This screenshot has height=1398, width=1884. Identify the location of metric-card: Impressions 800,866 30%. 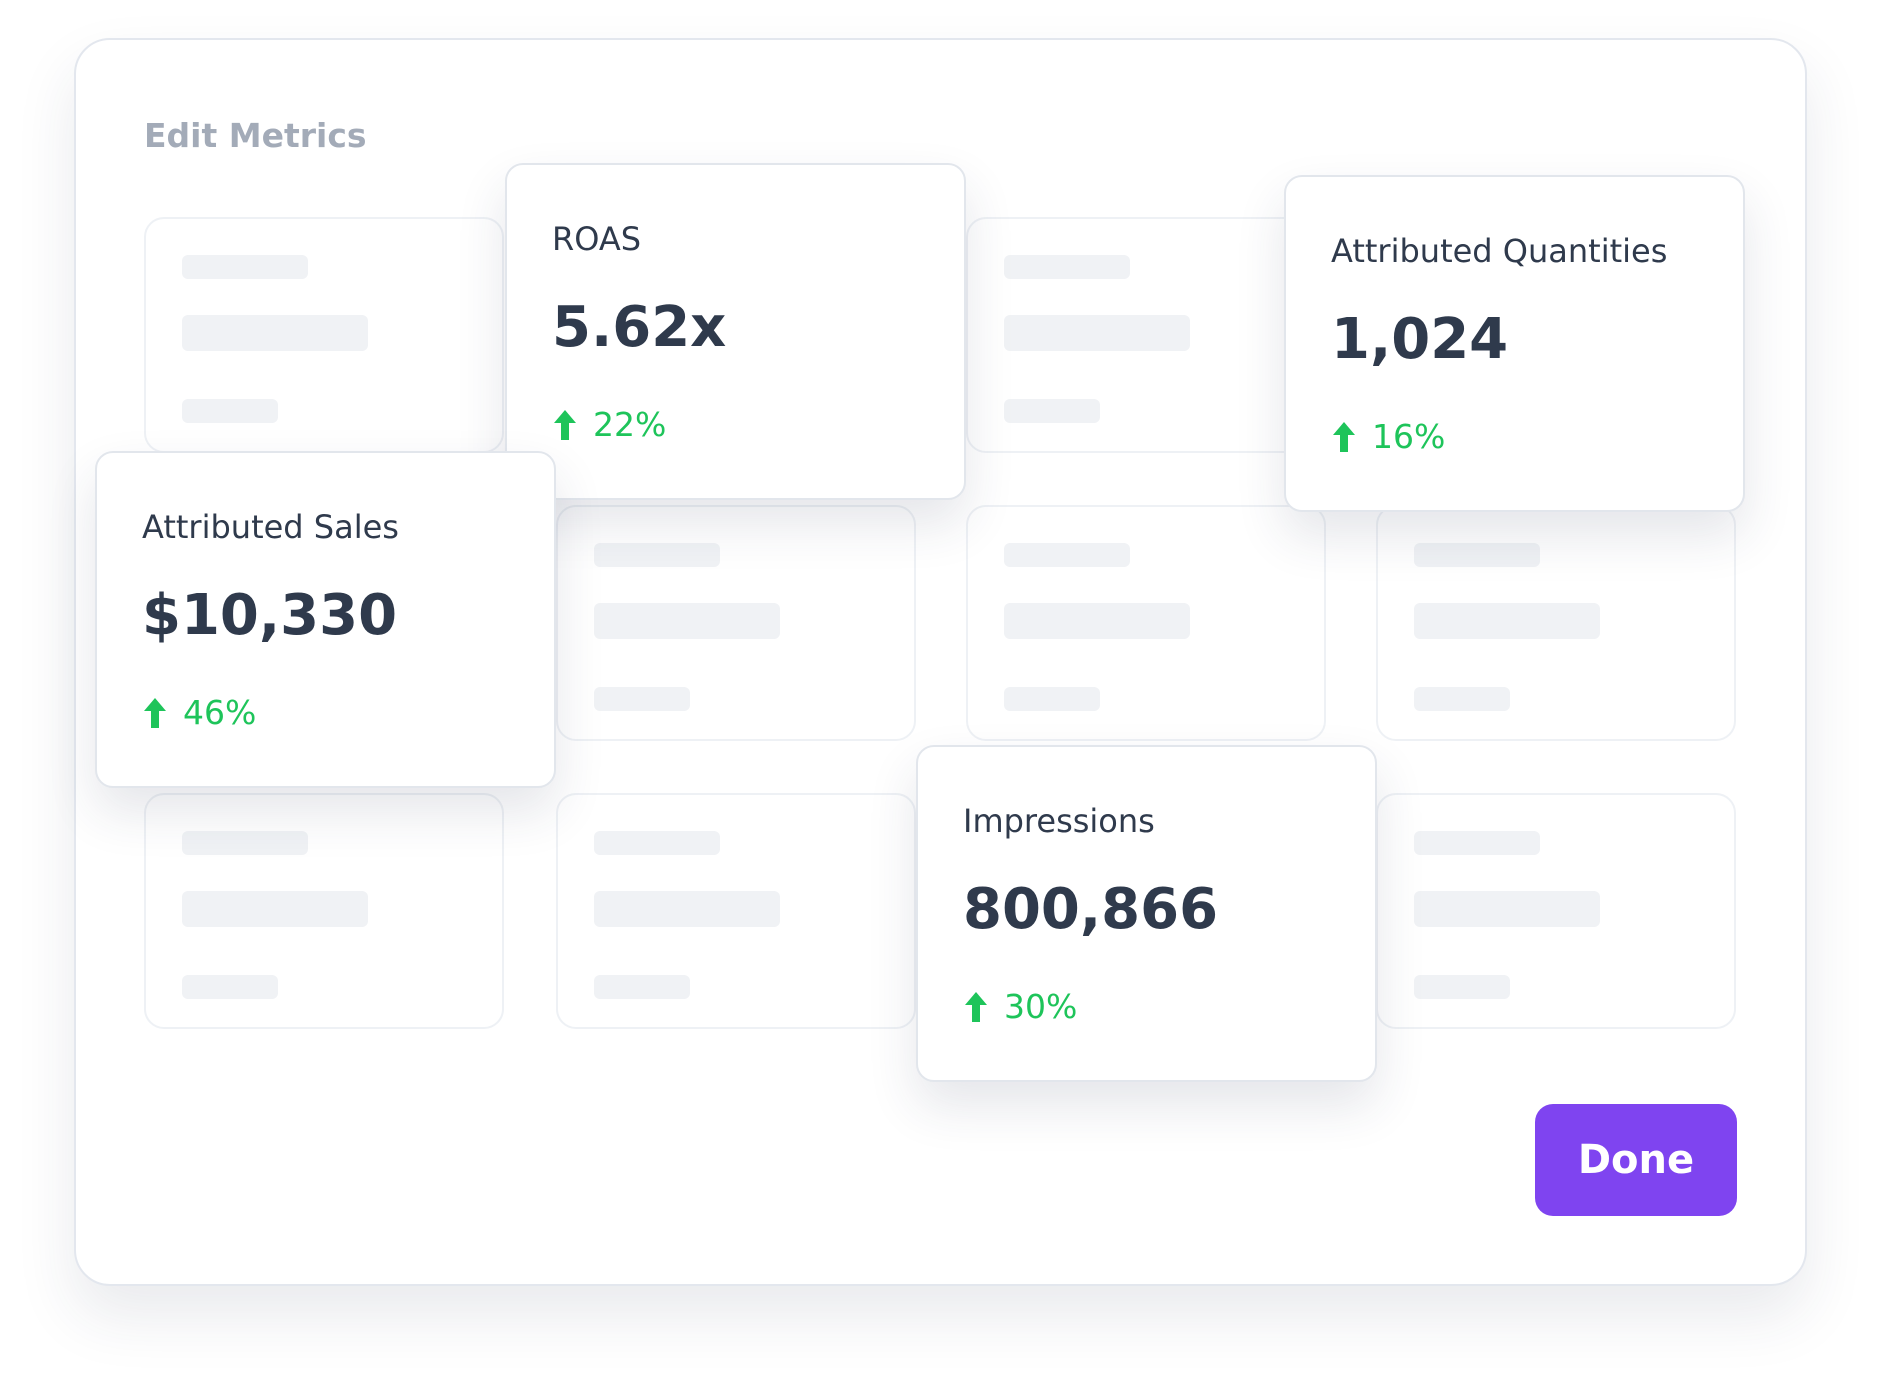
(1146, 913).